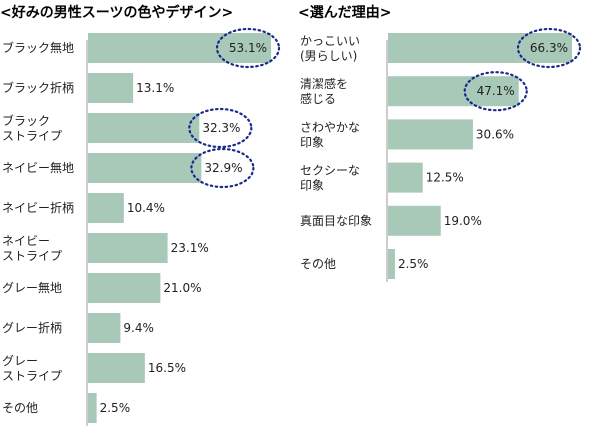 The width and height of the screenshot is (600, 435). Describe the element at coordinates (32, 287) in the screenshot. I see `category-label: グレー無地` at that location.